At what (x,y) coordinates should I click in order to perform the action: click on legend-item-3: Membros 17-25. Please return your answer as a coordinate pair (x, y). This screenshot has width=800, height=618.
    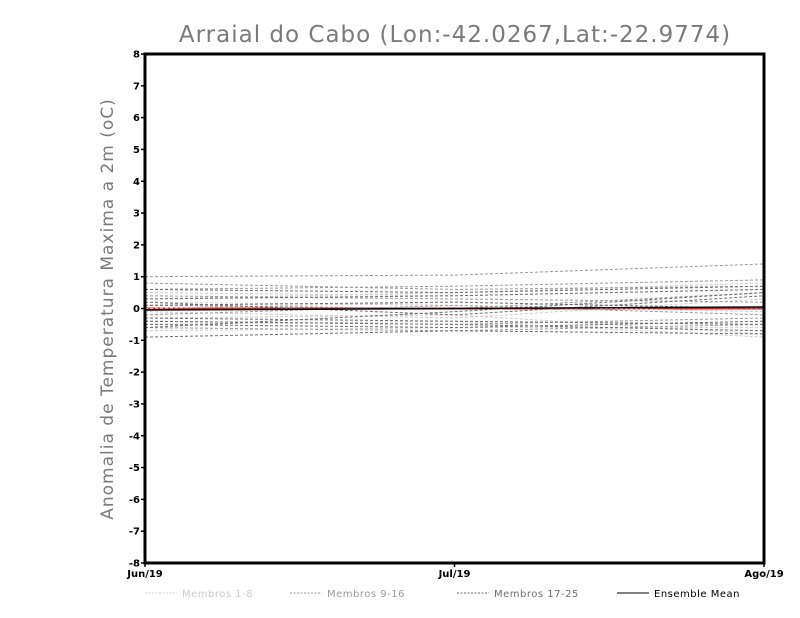
    Looking at the image, I should click on (518, 594).